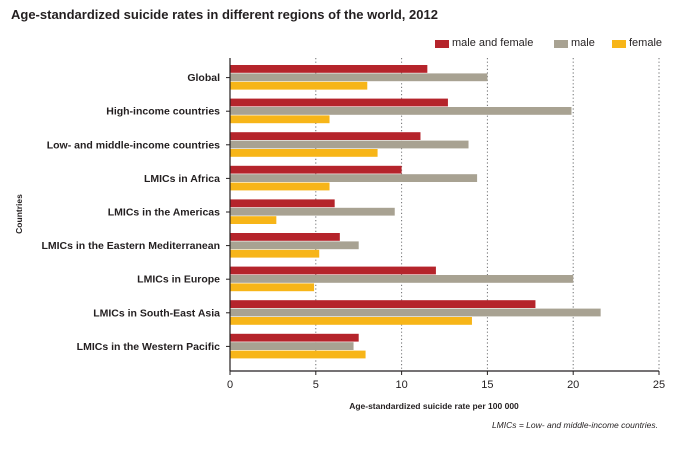 The image size is (690, 450). What do you see at coordinates (230, 385) in the screenshot?
I see `x-tick-label: 0` at bounding box center [230, 385].